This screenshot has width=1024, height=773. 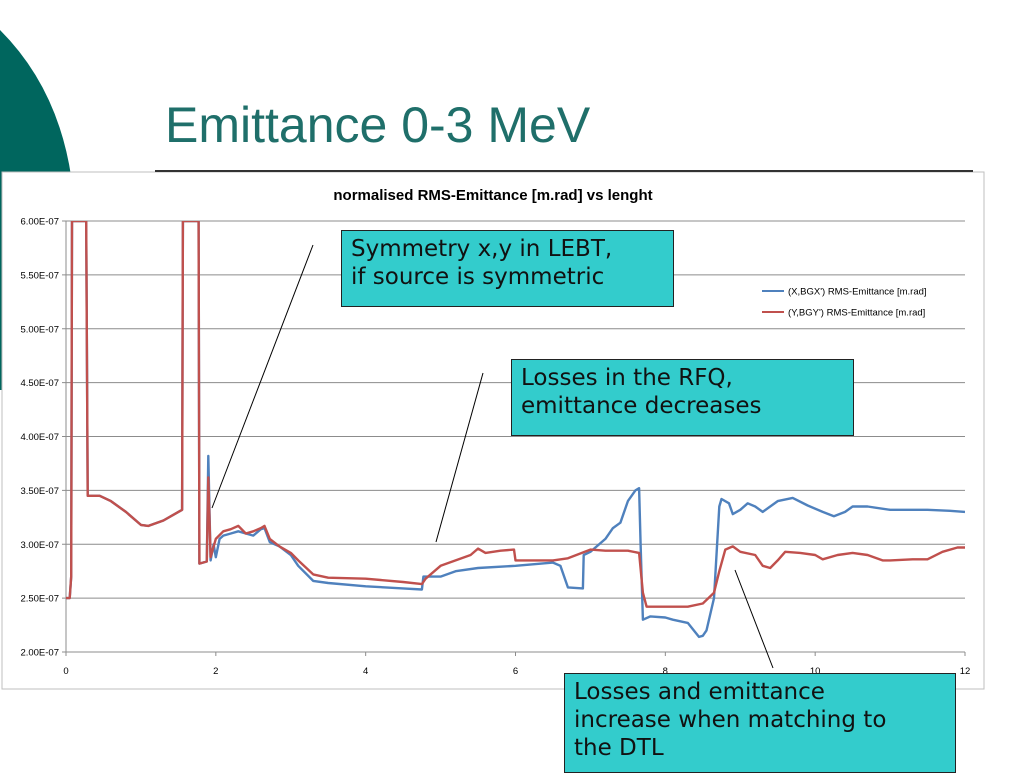 What do you see at coordinates (699, 692) in the screenshot?
I see `callout-text-line: Losses and emittance` at bounding box center [699, 692].